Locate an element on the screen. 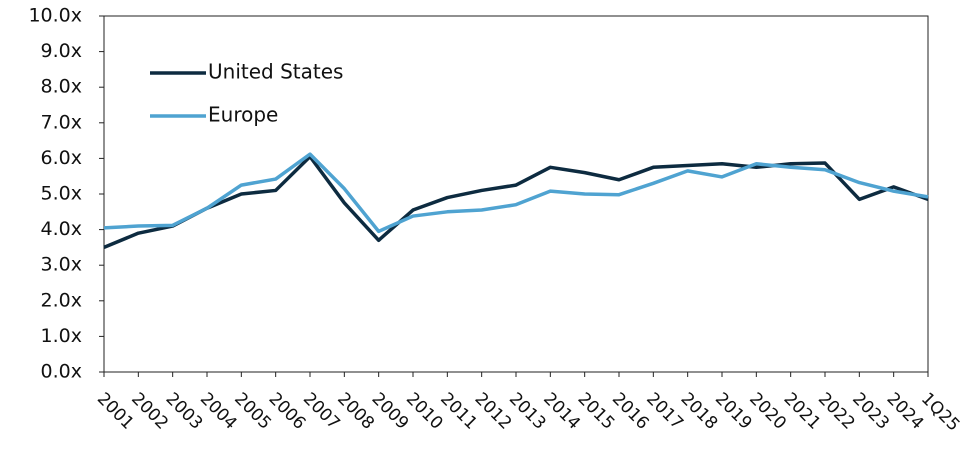  legend-label: United States is located at coordinates (275, 72).